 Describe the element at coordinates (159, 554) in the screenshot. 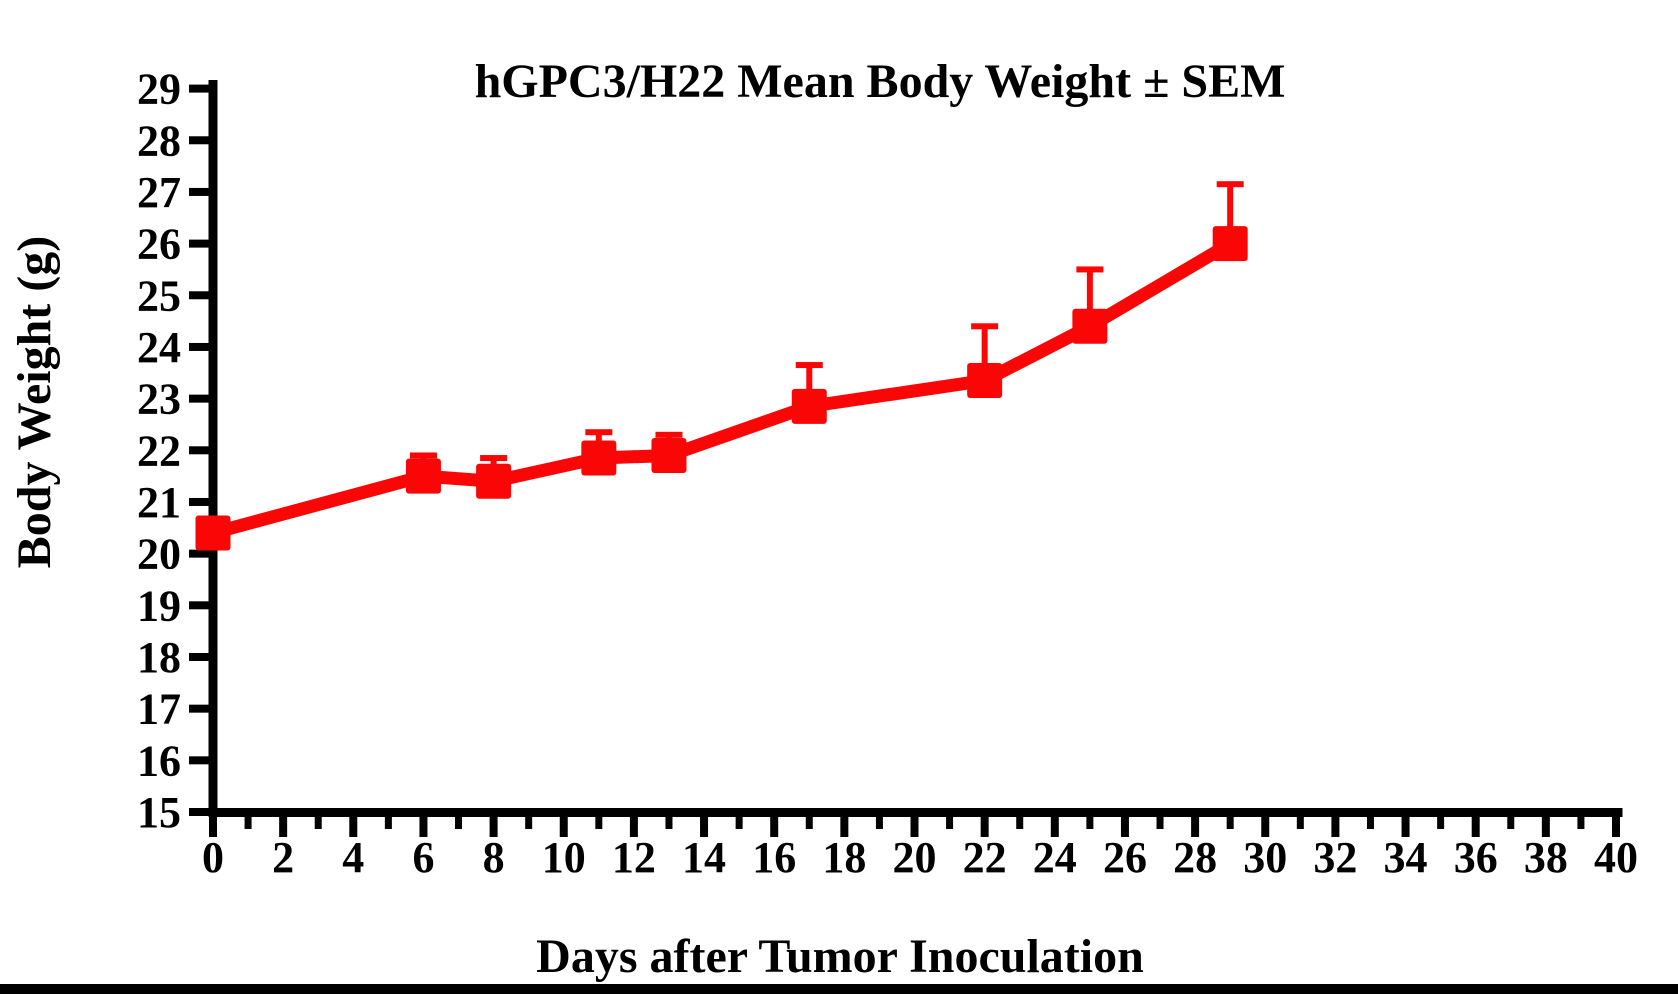

I see `y-tick-label: 20` at that location.